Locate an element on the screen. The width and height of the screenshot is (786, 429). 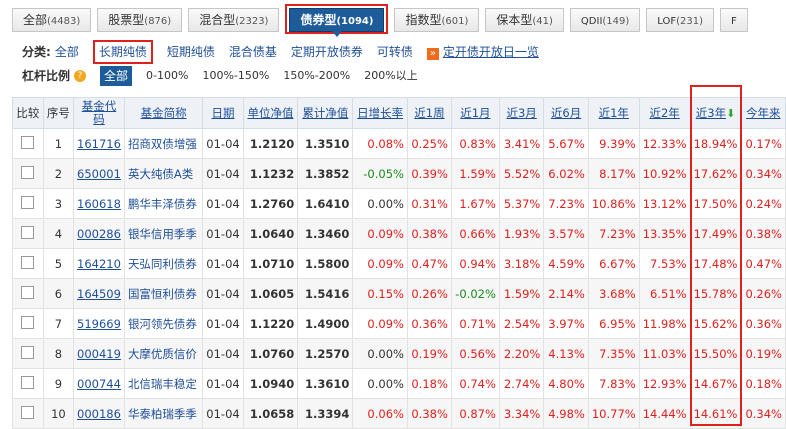
col-1m: 近1月 is located at coordinates (475, 113).